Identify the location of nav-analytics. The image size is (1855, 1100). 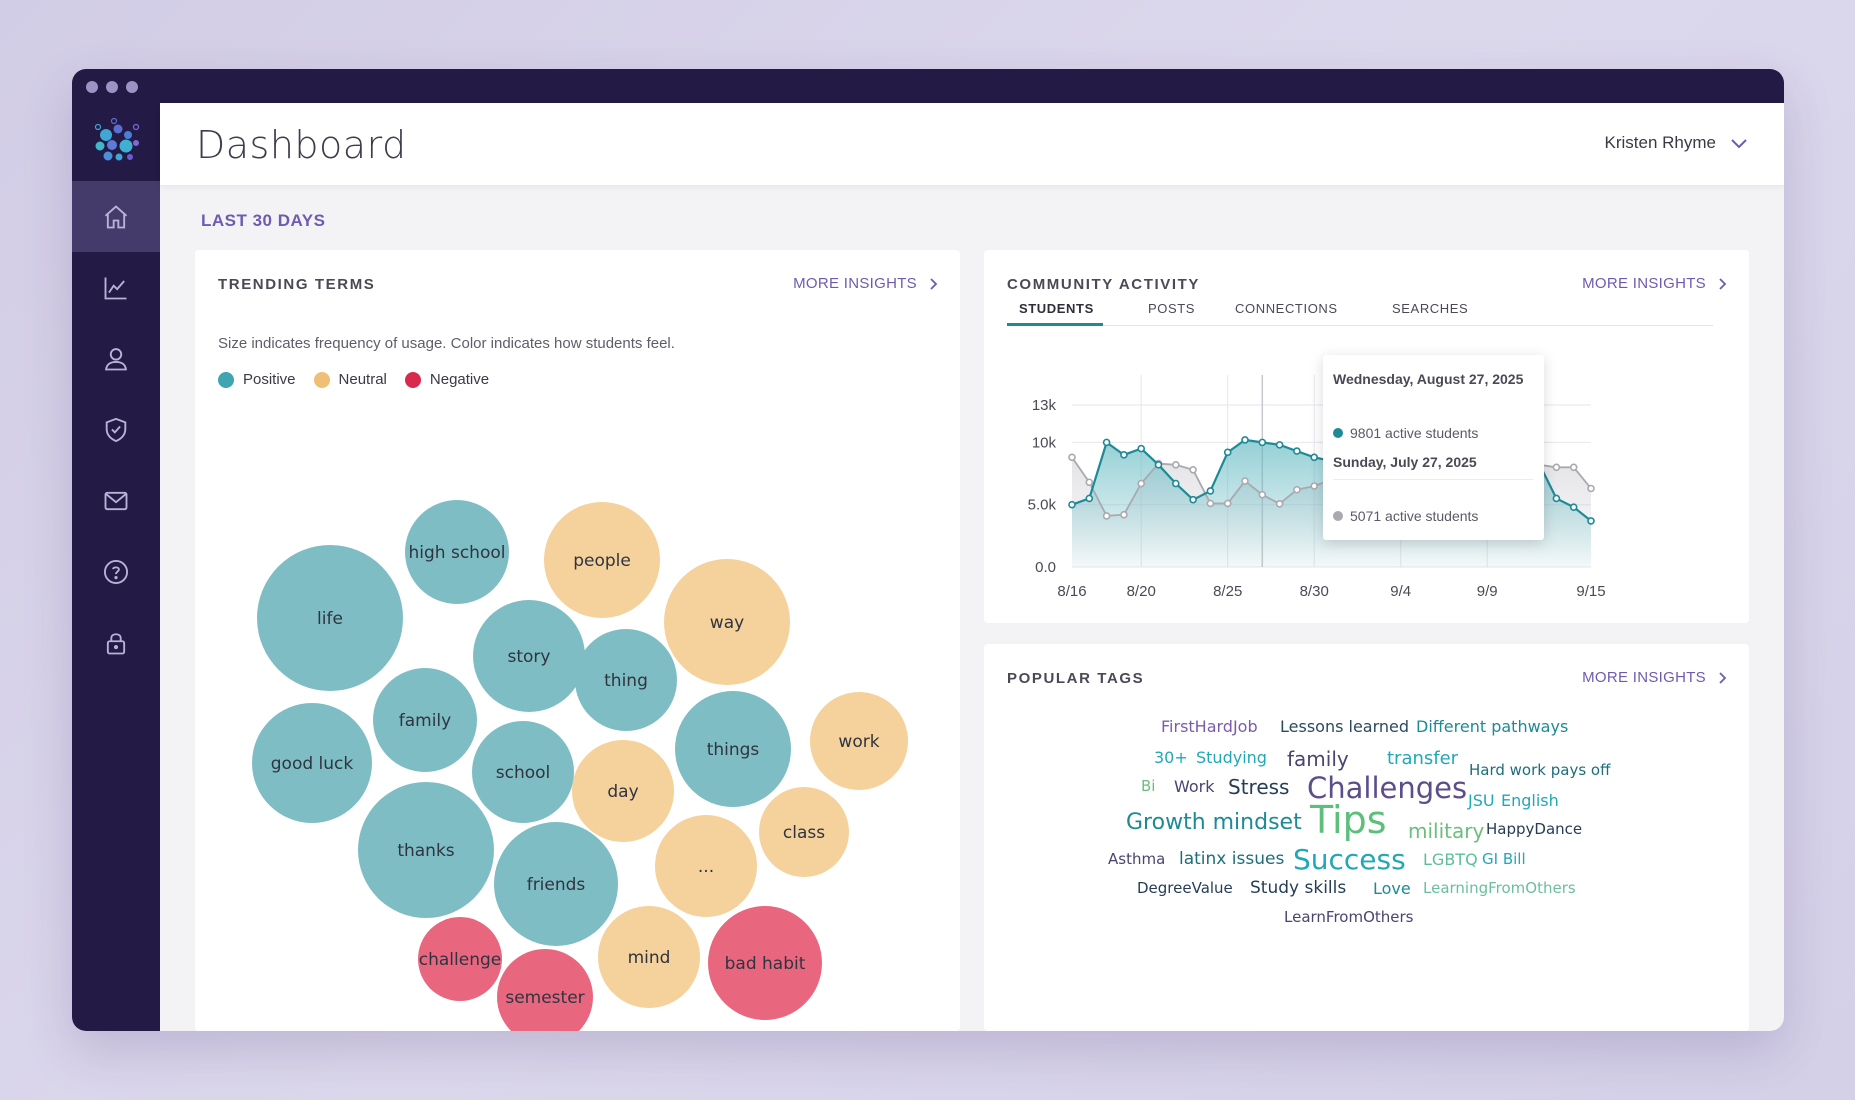
(116, 287).